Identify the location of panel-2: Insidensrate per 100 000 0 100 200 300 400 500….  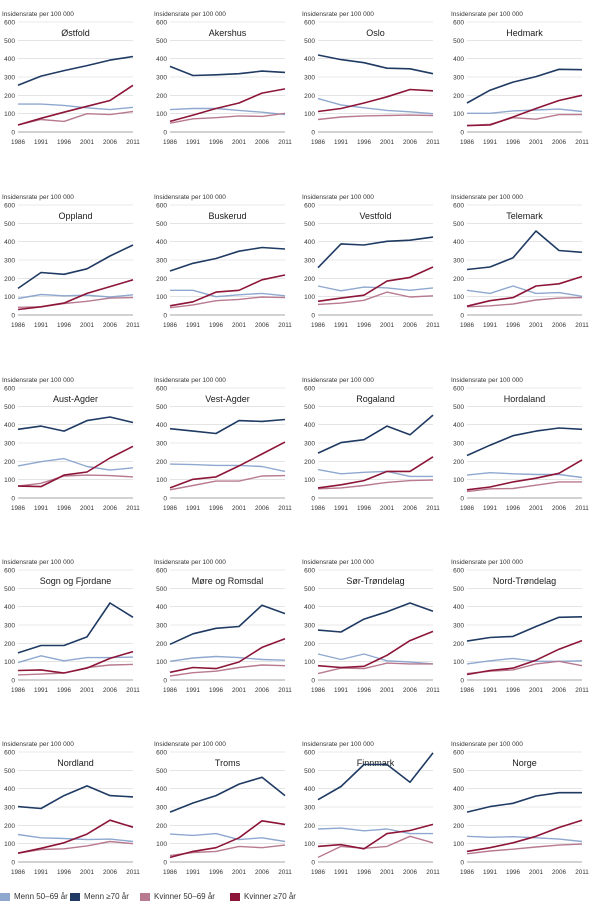
(371, 78).